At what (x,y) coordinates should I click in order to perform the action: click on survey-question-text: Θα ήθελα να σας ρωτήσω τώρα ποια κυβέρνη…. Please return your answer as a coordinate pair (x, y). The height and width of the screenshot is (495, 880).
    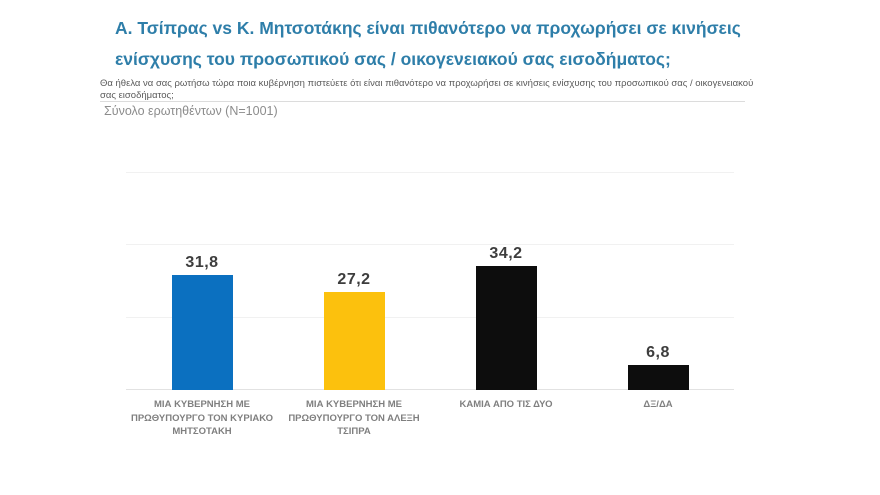
    Looking at the image, I should click on (427, 89).